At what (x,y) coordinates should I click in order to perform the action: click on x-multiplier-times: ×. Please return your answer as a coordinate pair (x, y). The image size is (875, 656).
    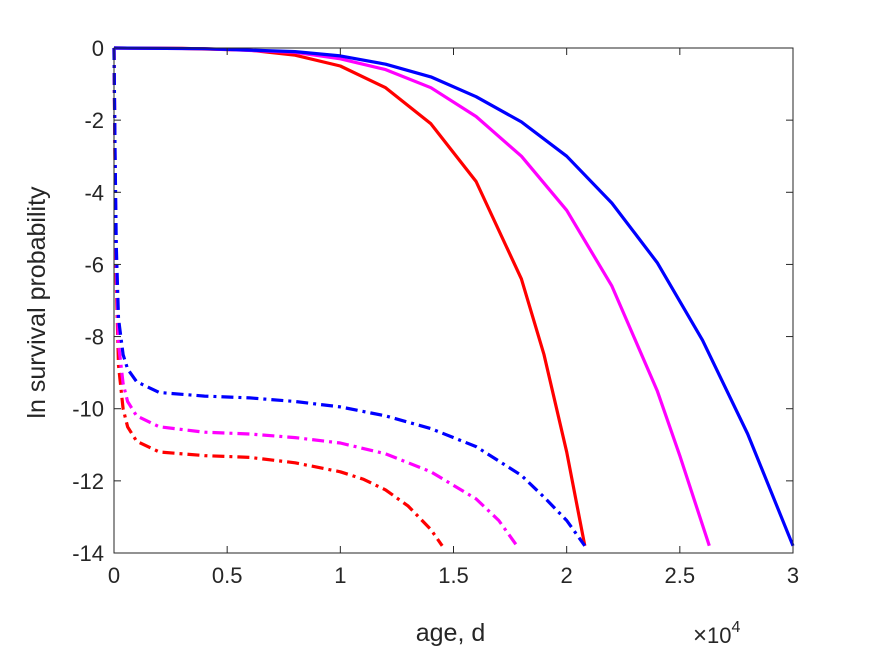
    Looking at the image, I should click on (700, 635).